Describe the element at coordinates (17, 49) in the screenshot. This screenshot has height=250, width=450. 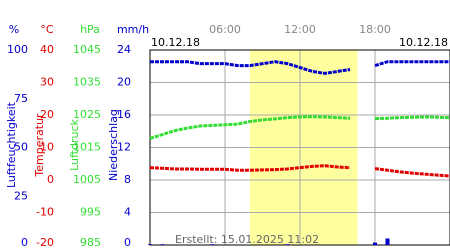
I see `y-tick-label: 100` at that location.